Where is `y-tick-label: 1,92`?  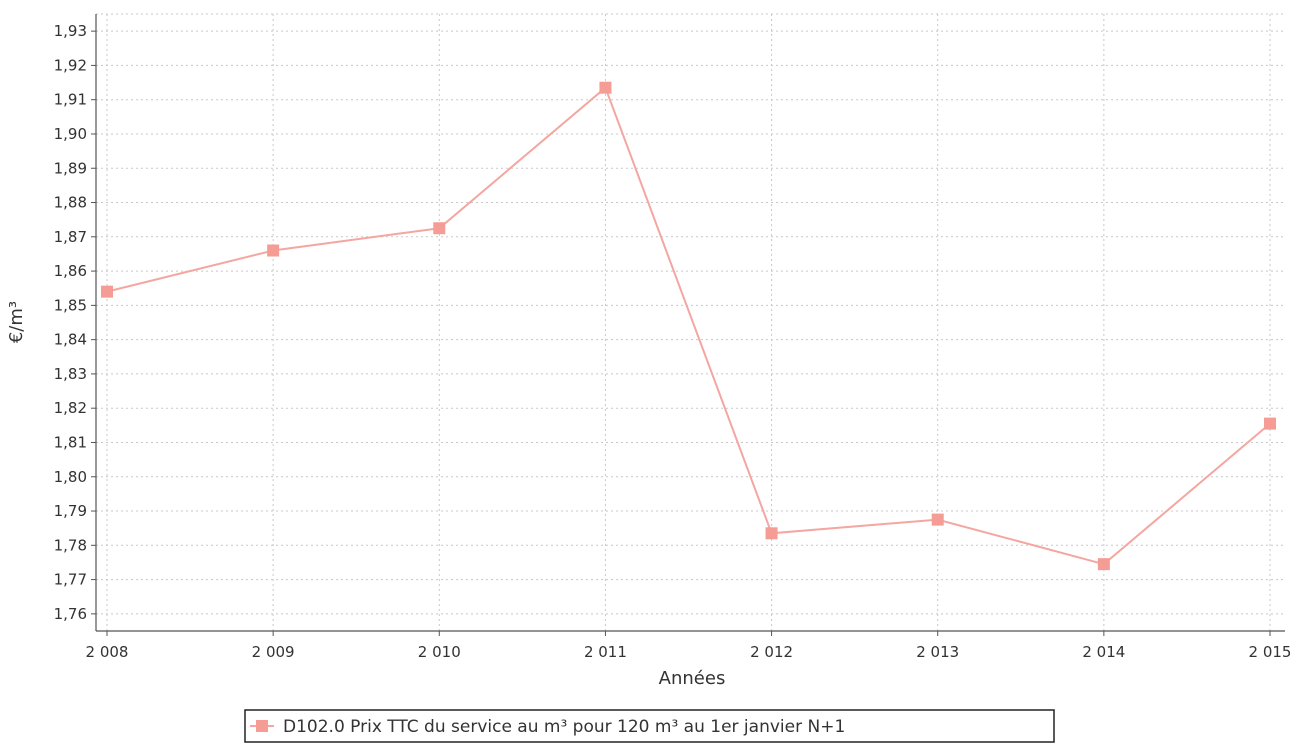 y-tick-label: 1,92 is located at coordinates (70, 65).